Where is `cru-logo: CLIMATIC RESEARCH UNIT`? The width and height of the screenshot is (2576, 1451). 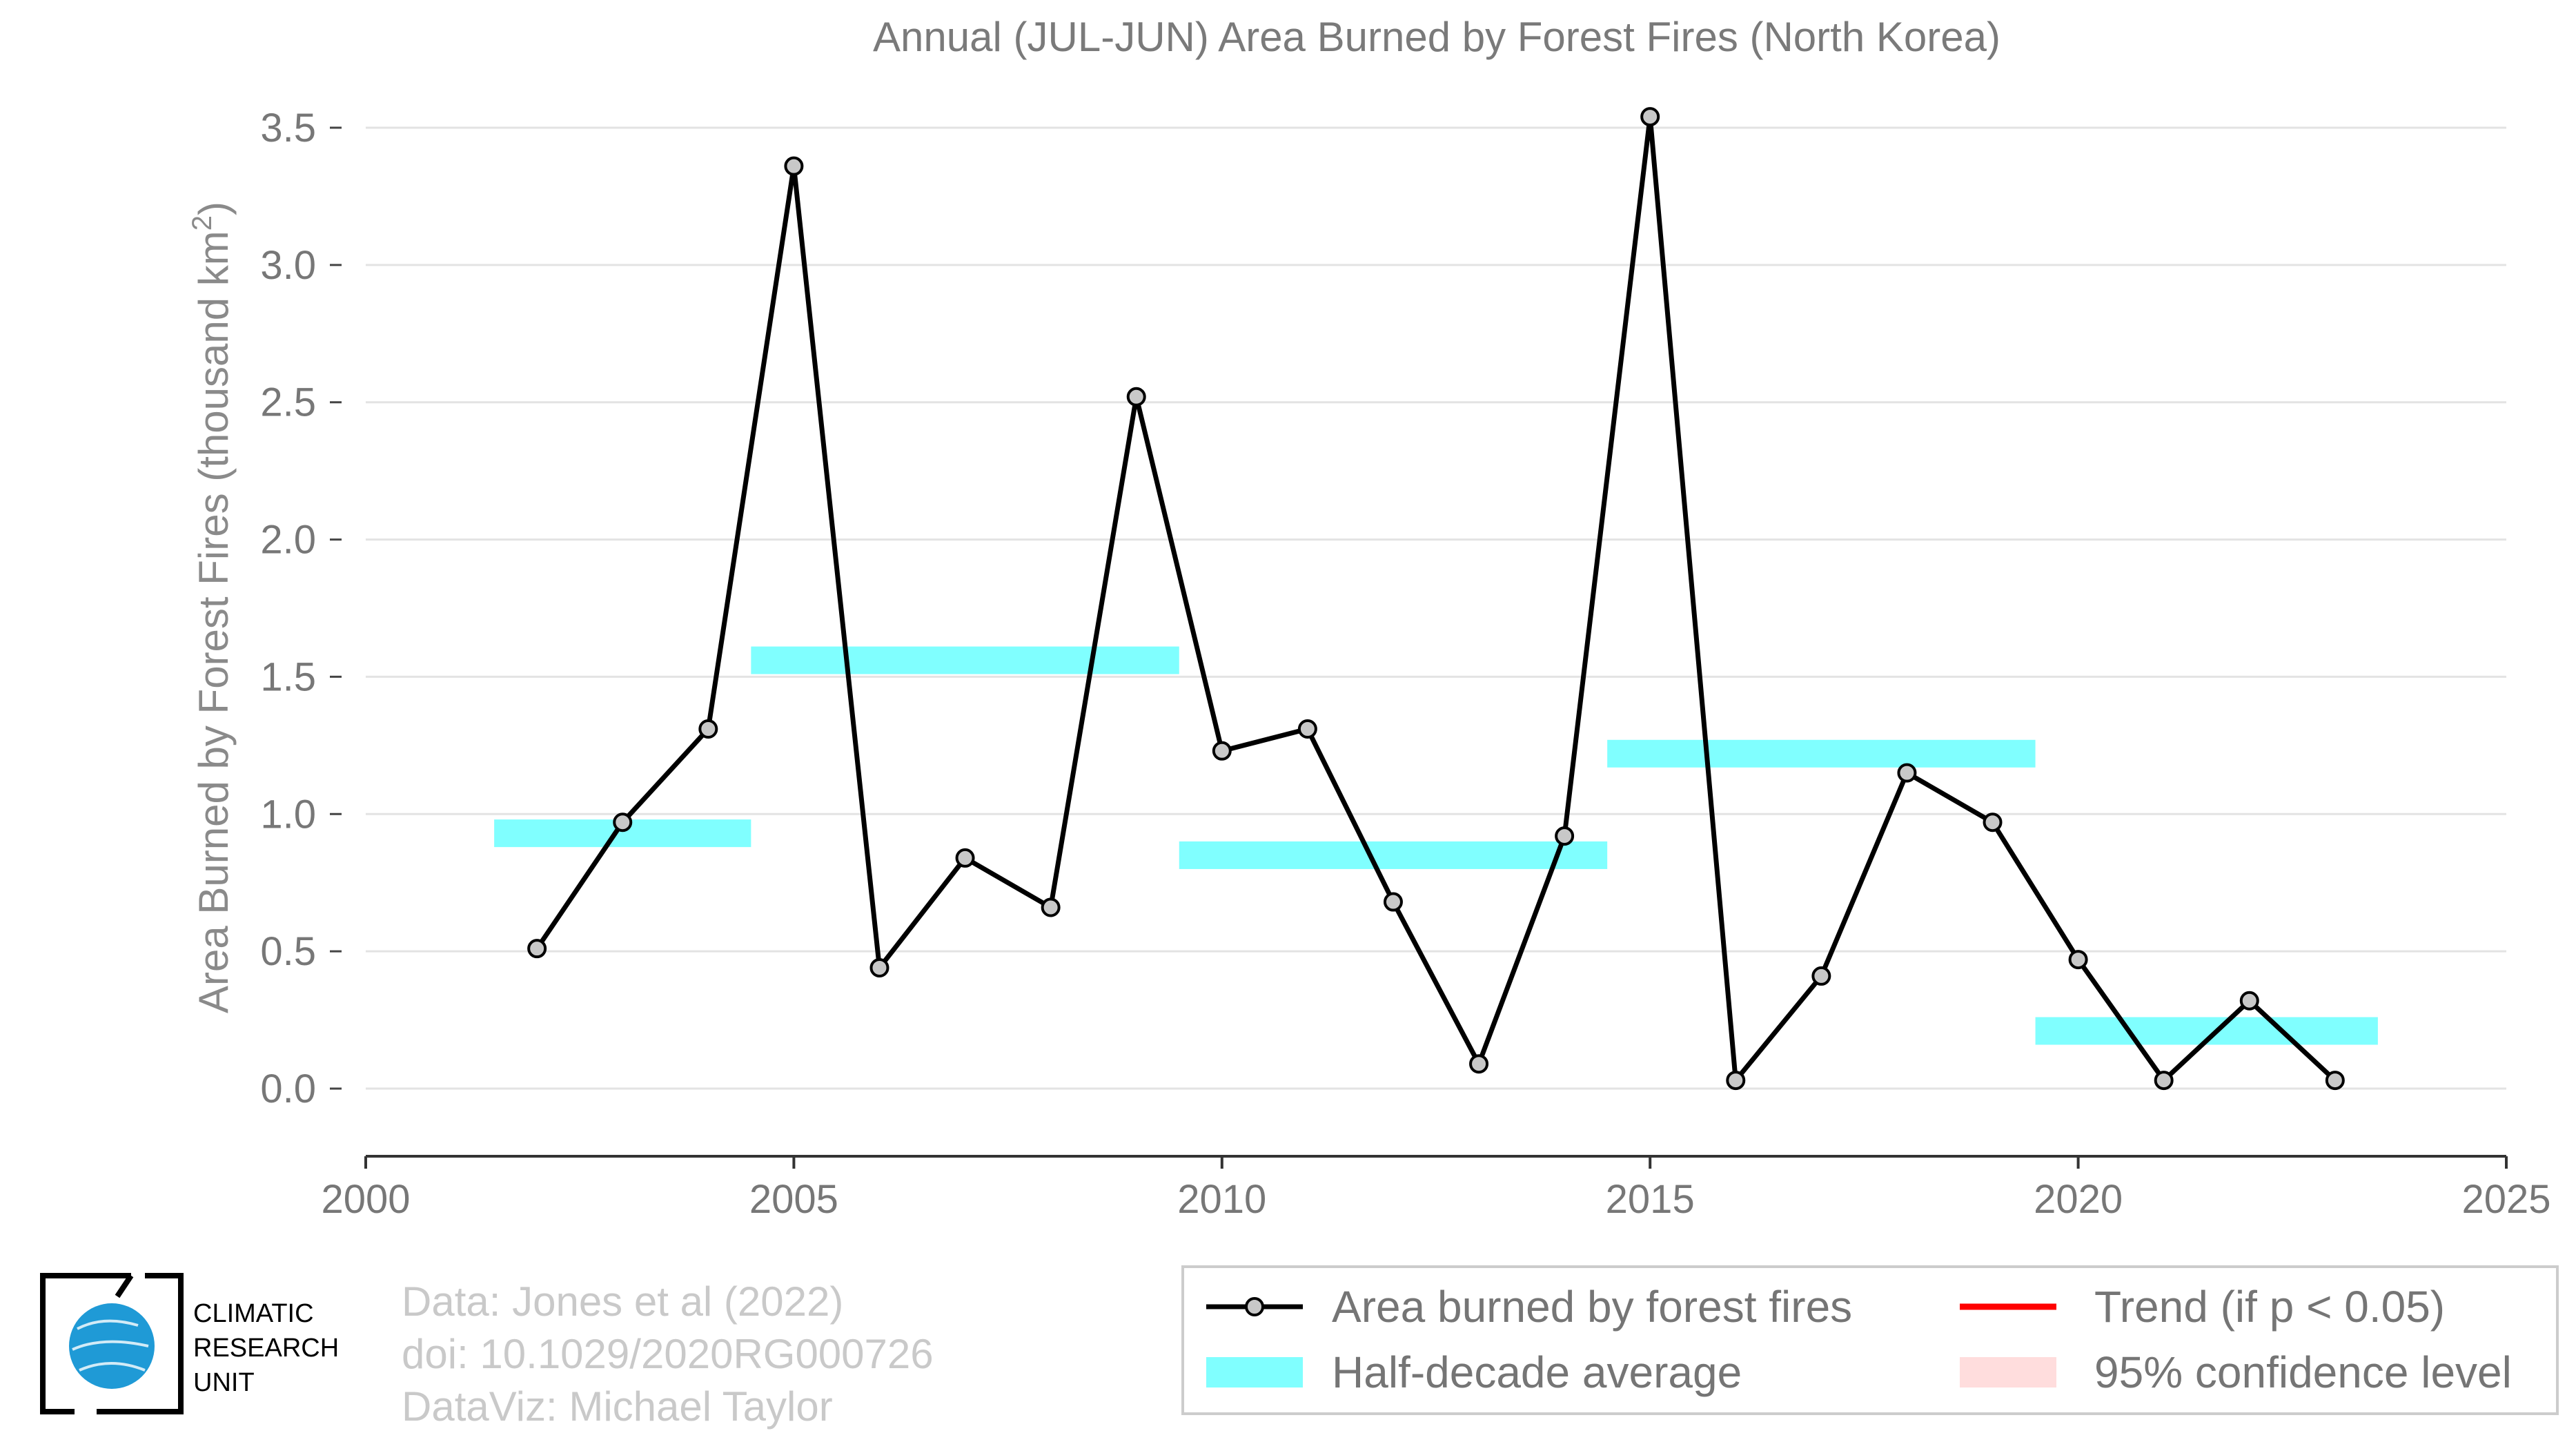
cru-logo: CLIMATIC RESEARCH UNIT is located at coordinates (189, 1344).